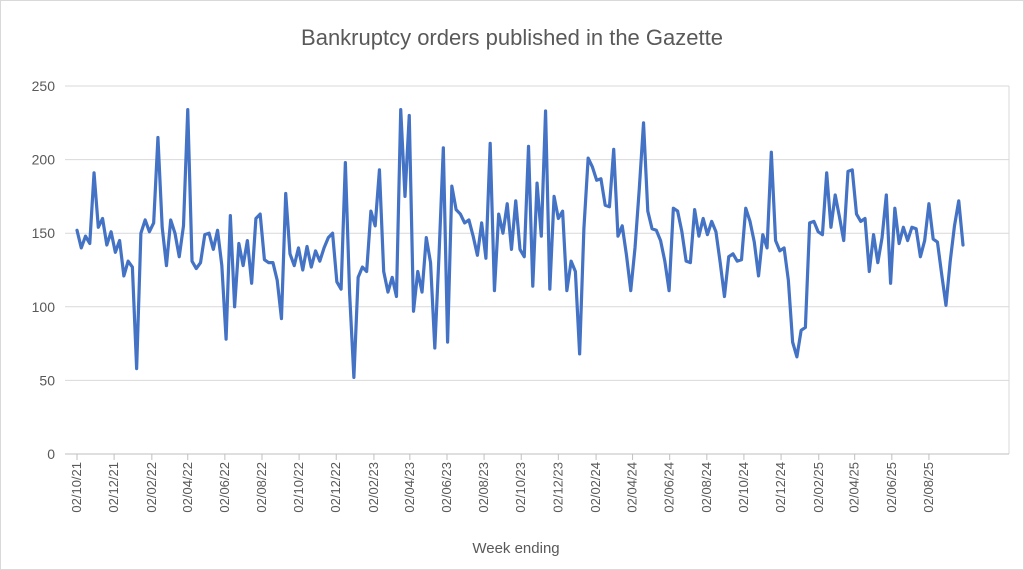  I want to click on x-tick-label-02-10-24: 02/10/24, so click(743, 487).